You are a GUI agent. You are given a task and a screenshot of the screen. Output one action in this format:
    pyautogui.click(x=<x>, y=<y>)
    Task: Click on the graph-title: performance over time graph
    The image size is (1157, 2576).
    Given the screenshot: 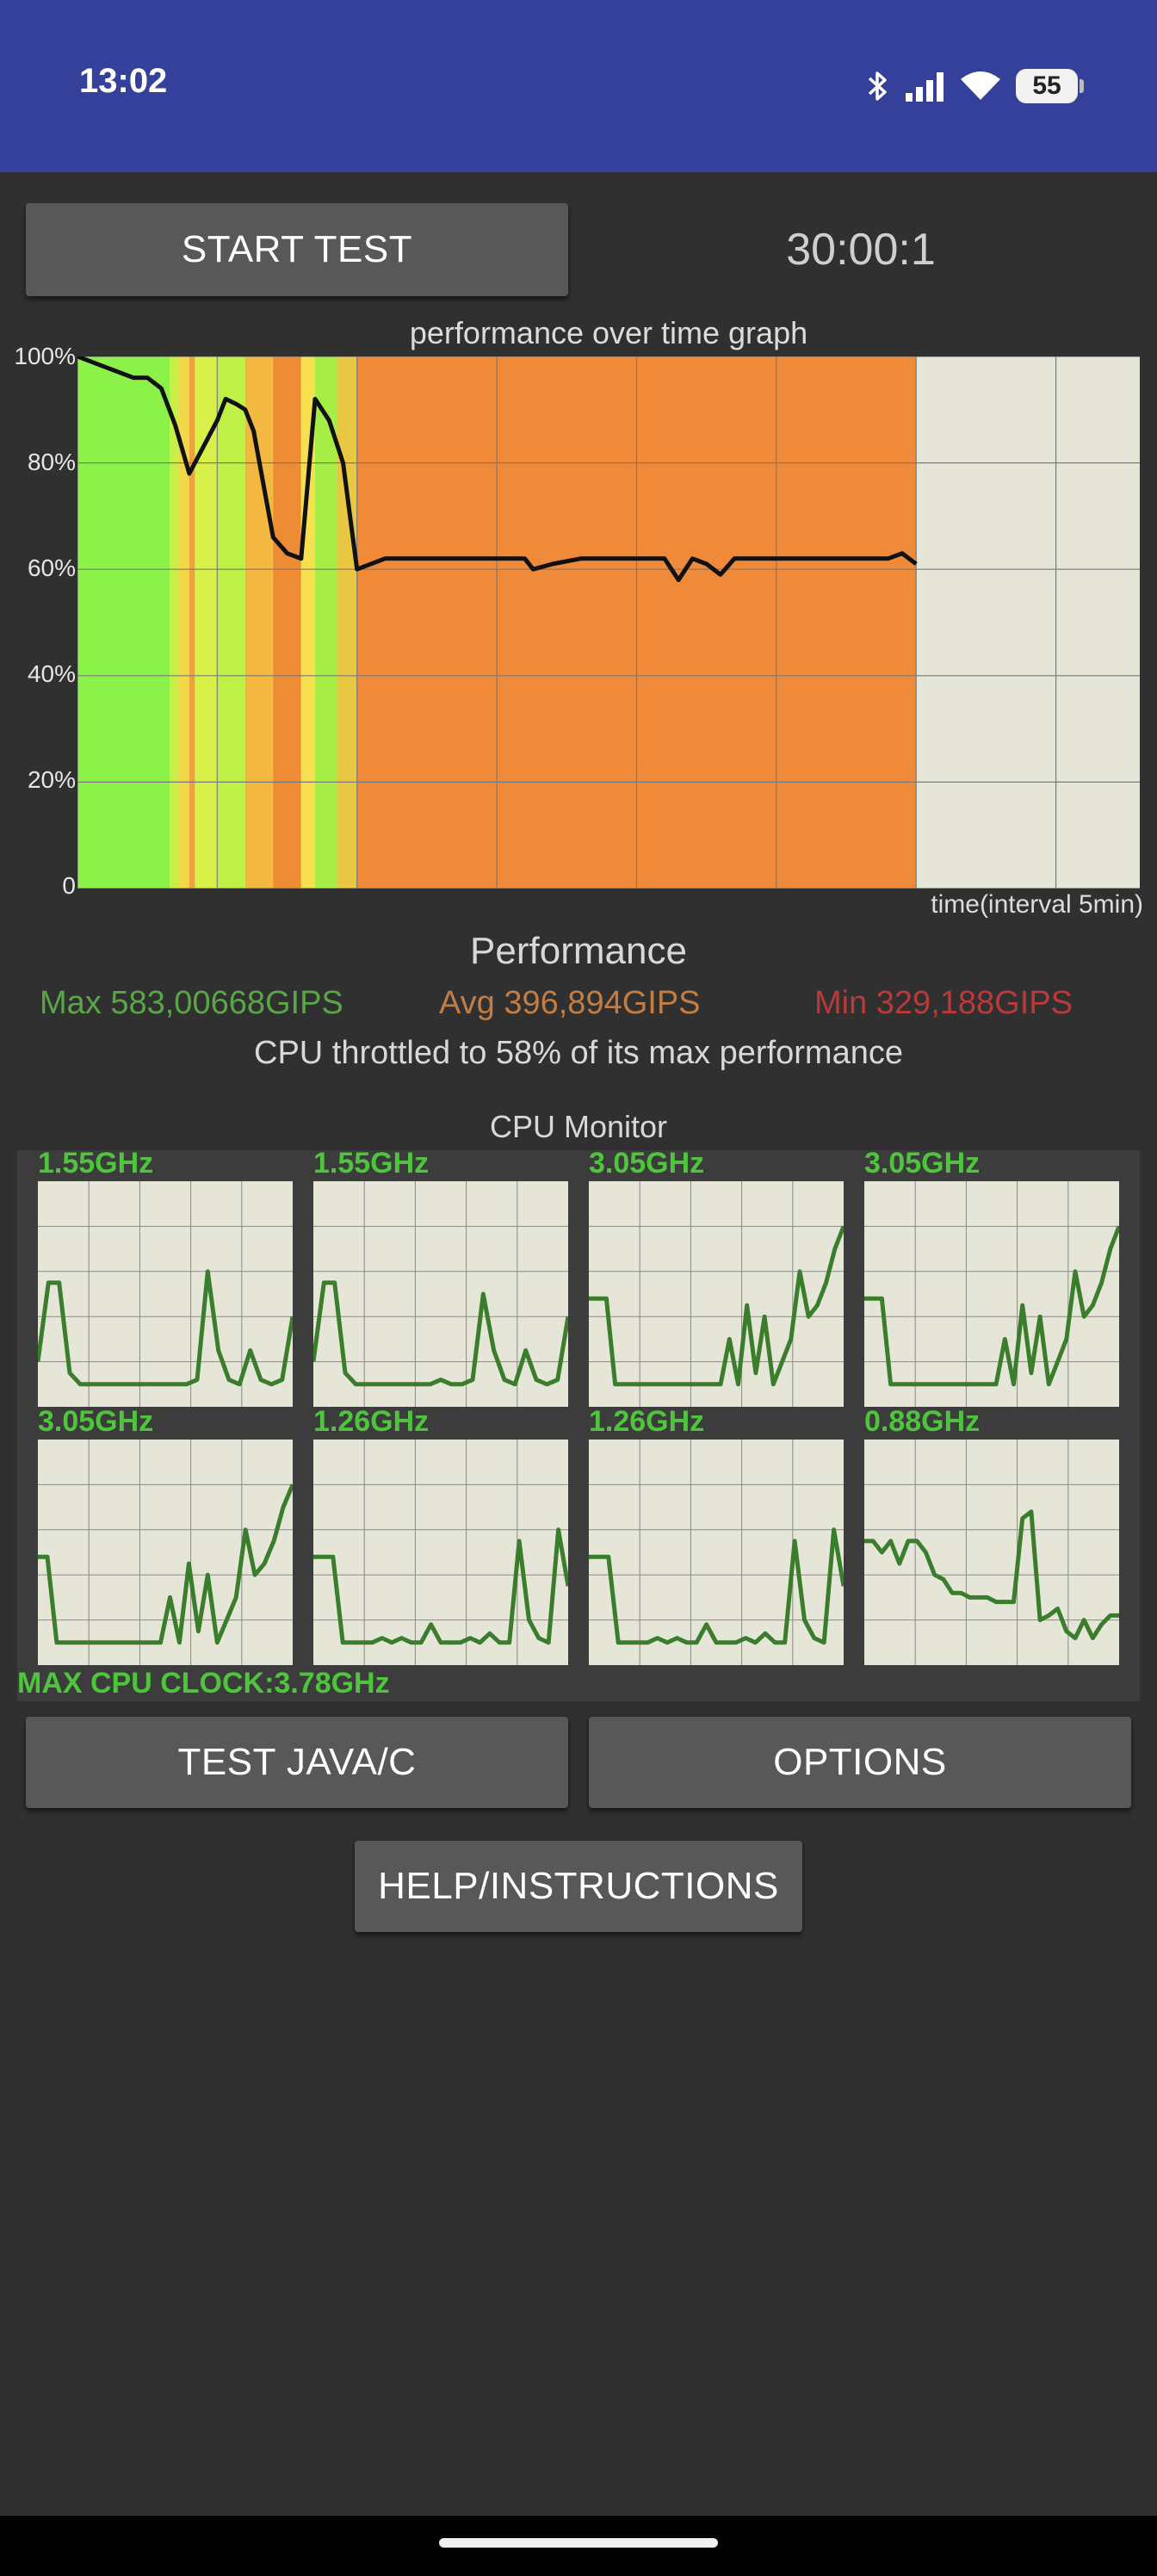 What is the action you would take?
    pyautogui.click(x=609, y=332)
    